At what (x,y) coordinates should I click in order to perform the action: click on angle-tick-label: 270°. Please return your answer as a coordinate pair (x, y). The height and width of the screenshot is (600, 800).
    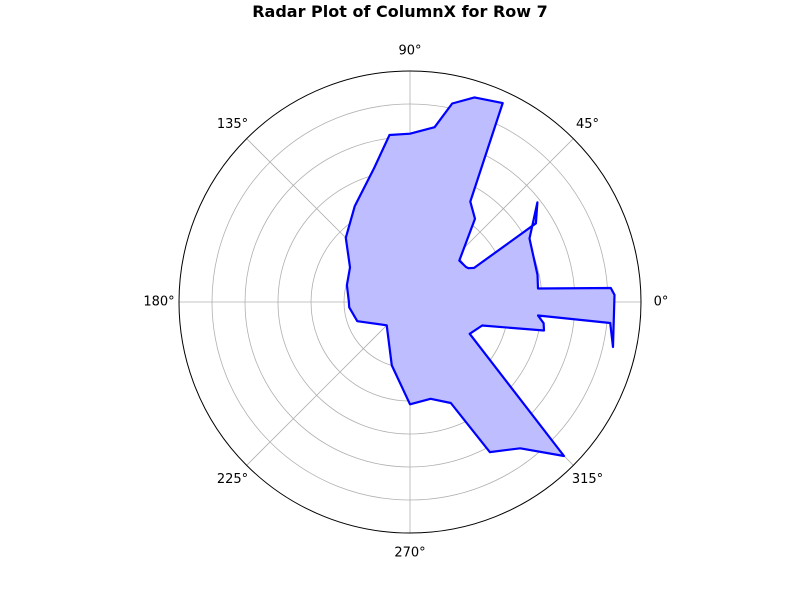
    Looking at the image, I should click on (409, 553).